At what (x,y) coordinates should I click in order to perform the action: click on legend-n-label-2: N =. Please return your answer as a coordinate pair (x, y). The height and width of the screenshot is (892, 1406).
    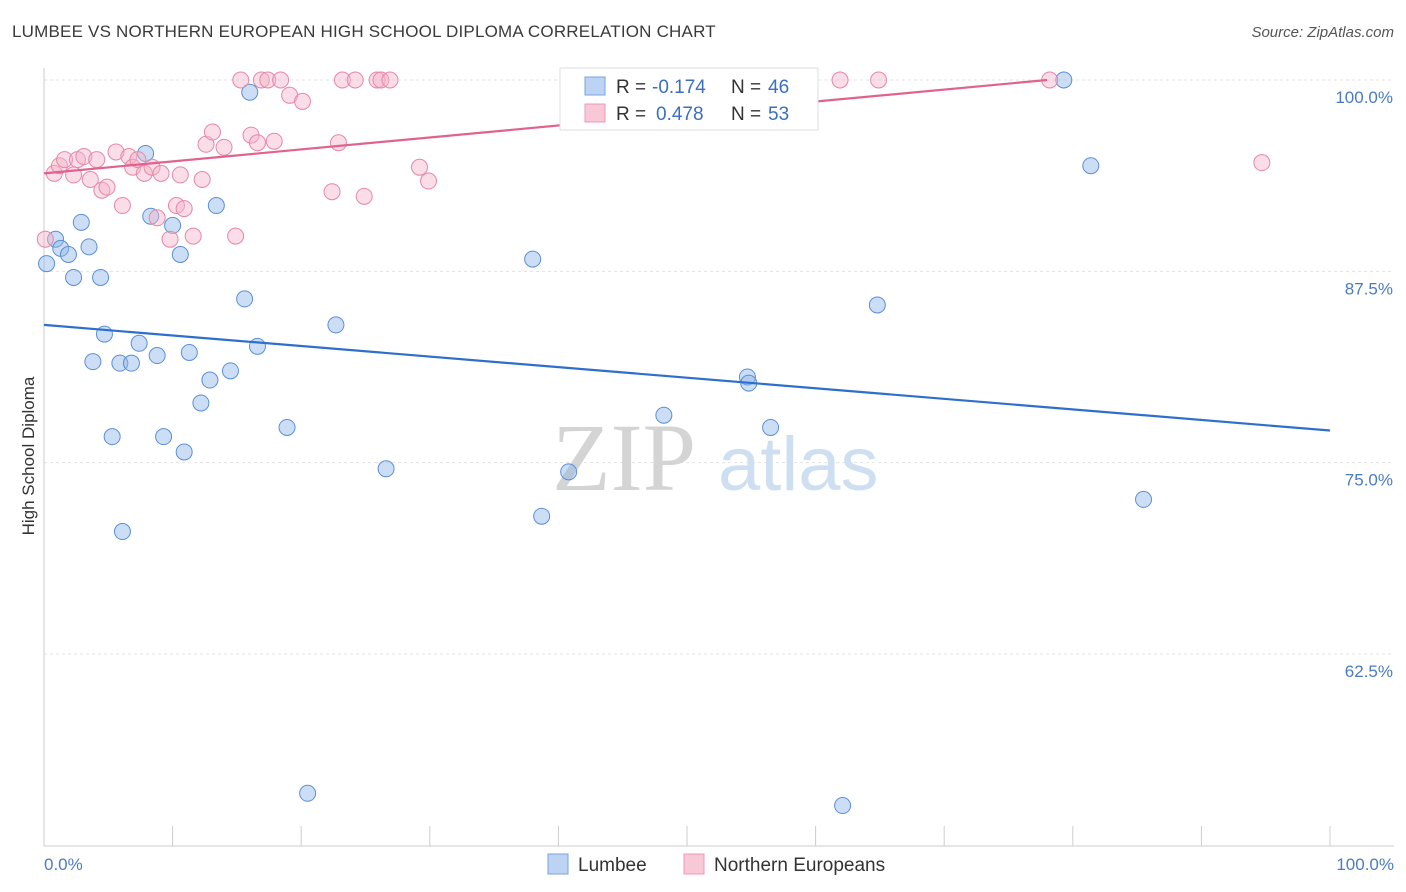
    Looking at the image, I should click on (746, 114).